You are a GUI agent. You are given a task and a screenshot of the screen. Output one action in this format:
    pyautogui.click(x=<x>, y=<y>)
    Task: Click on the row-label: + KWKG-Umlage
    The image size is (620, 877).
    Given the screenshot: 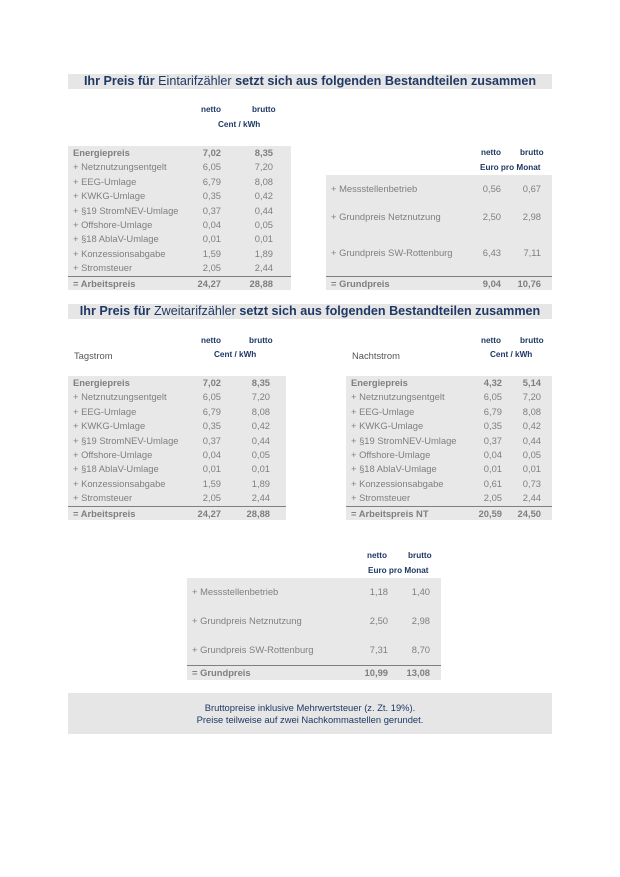 What is the action you would take?
    pyautogui.click(x=109, y=196)
    